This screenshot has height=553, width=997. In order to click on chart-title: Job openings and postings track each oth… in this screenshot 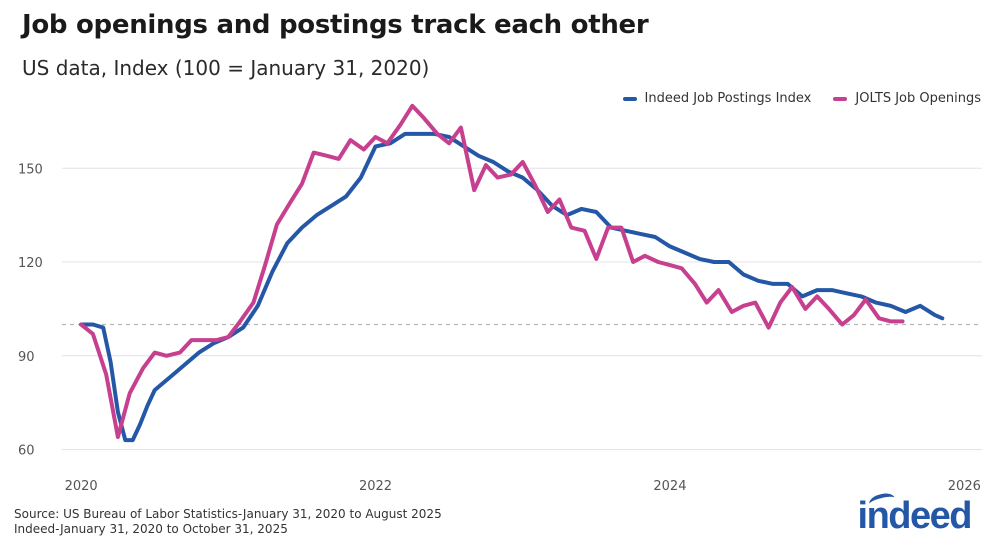, I will do `click(335, 25)`.